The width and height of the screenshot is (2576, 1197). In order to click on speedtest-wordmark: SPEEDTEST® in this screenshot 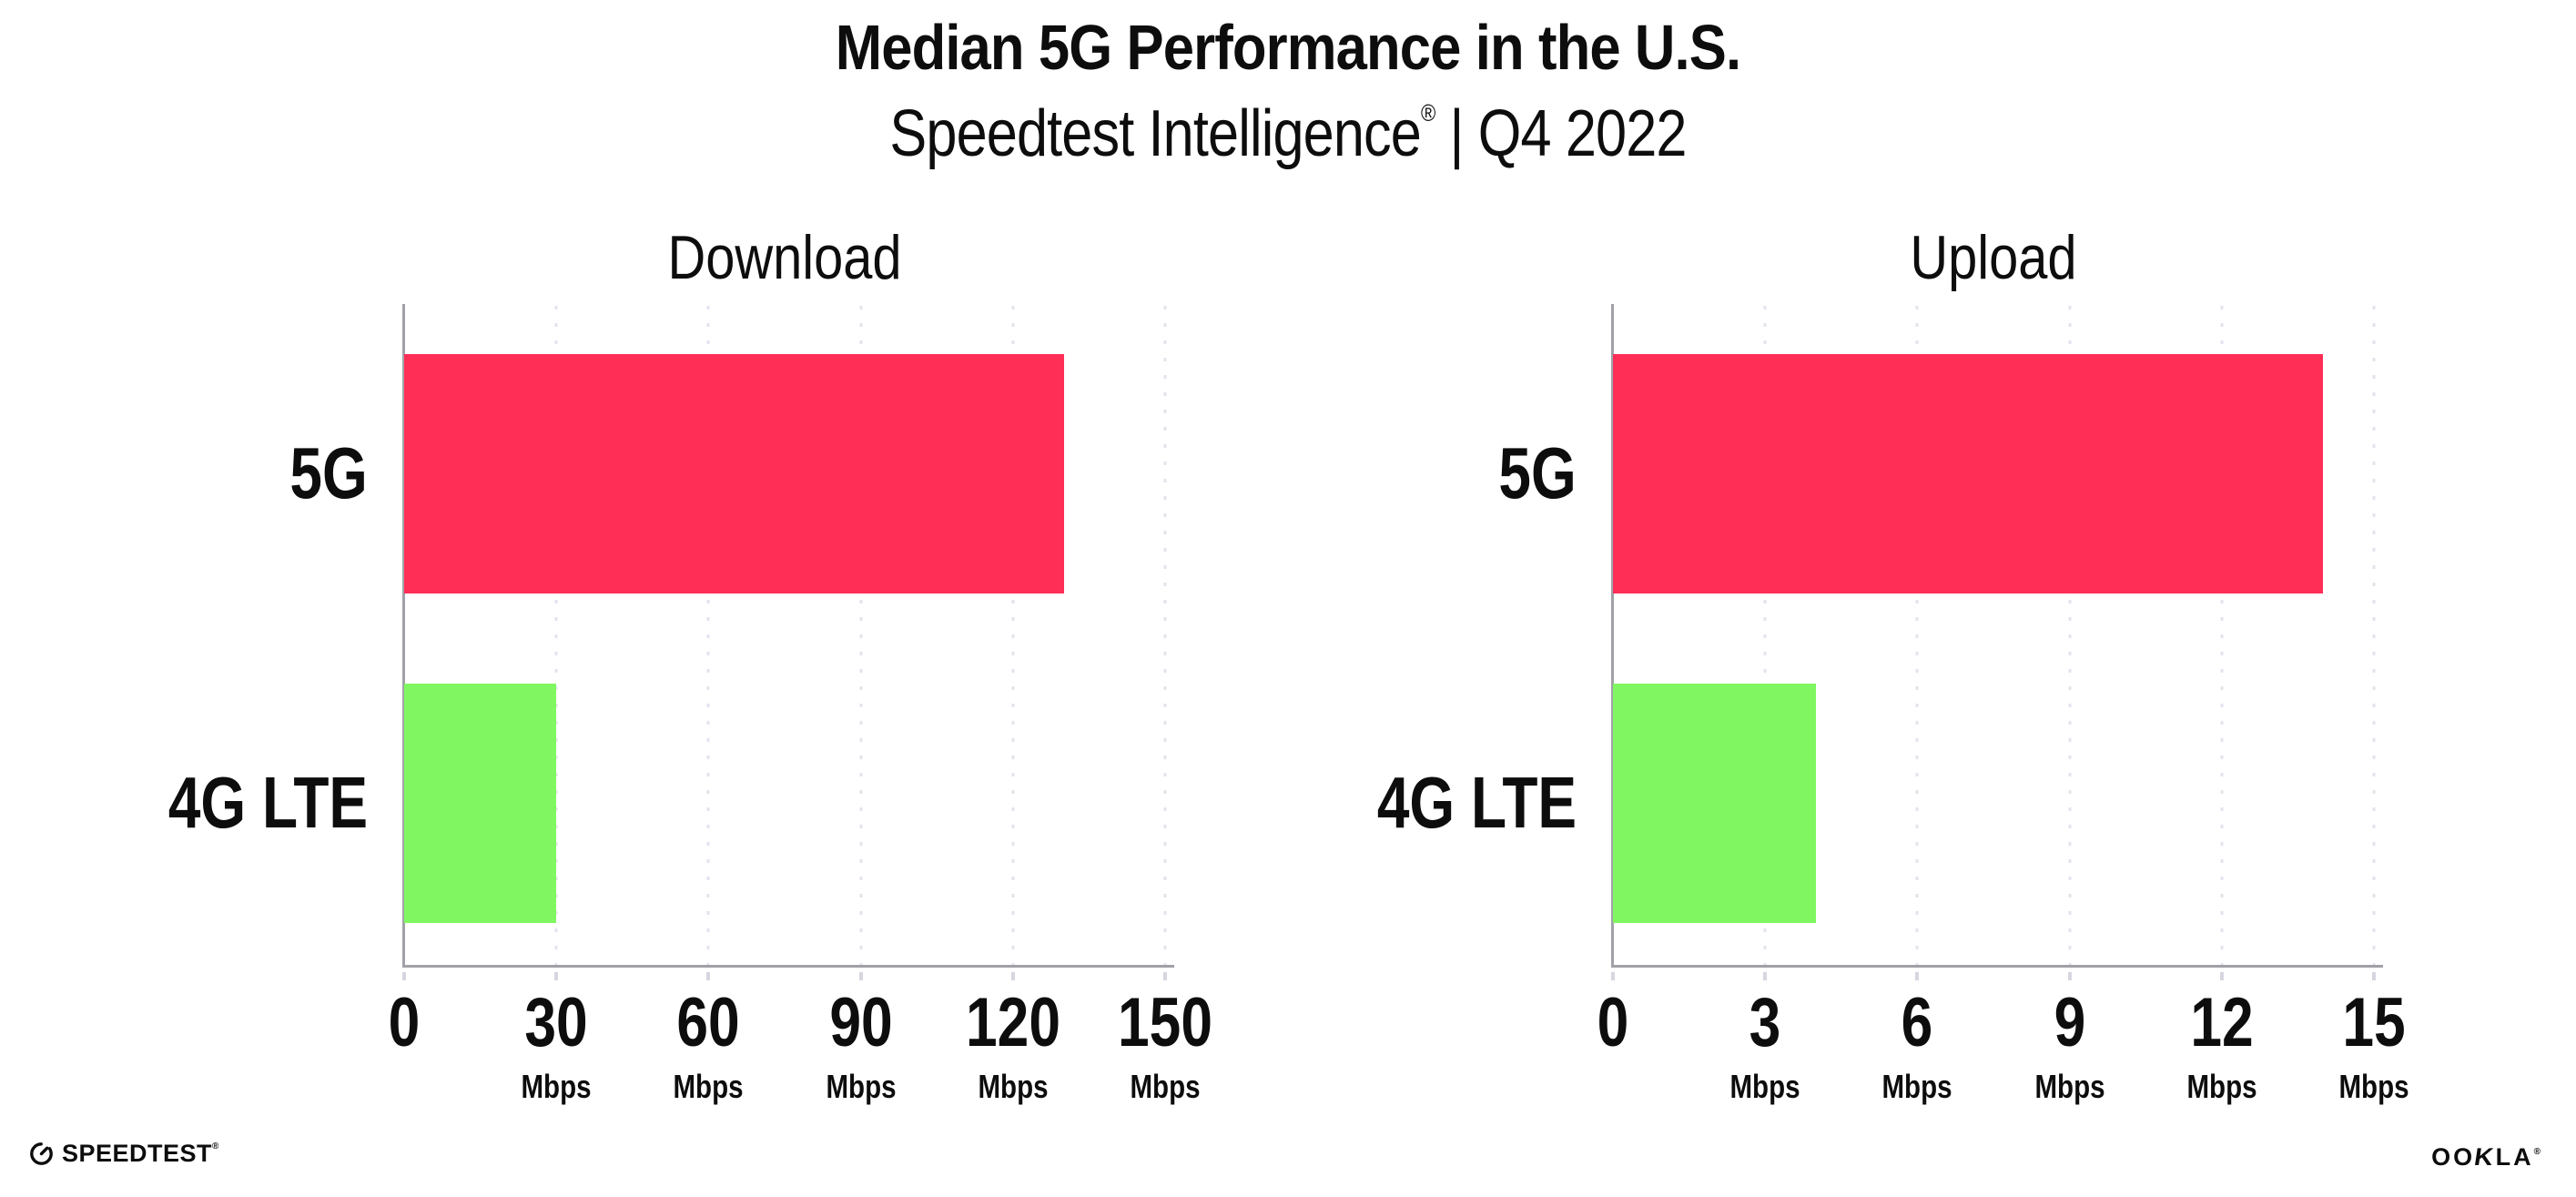, I will do `click(140, 1153)`.